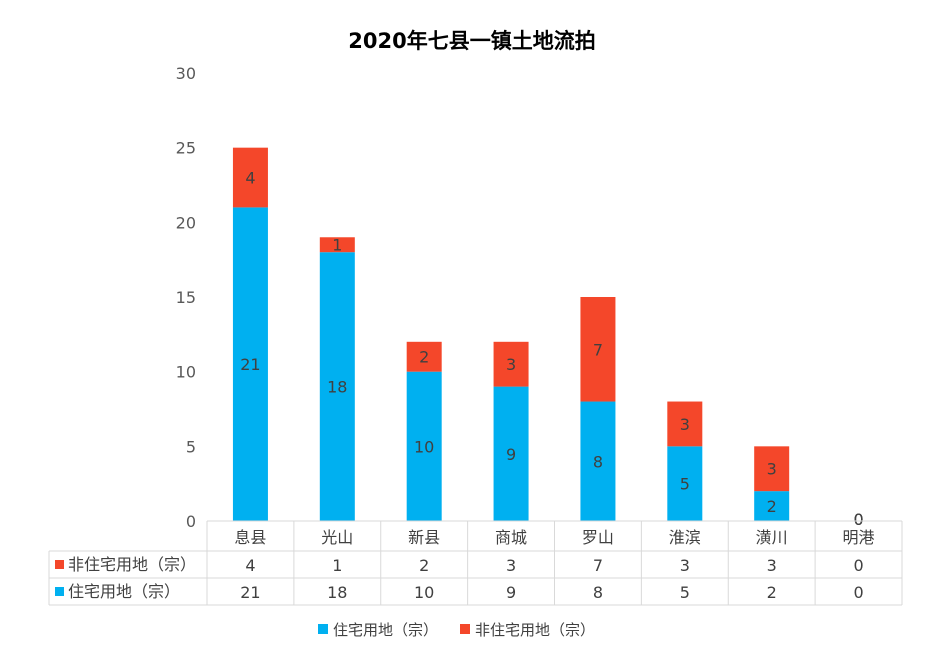  I want to click on data-label-0-6: 2, so click(772, 506).